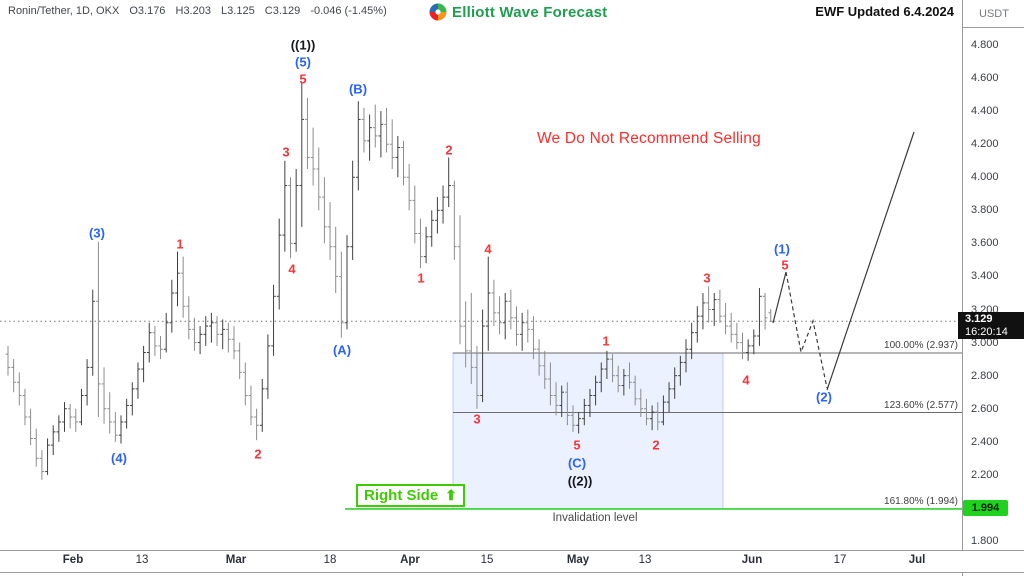 This screenshot has width=1024, height=576. I want to click on ohlc-open: O3.176, so click(147, 11).